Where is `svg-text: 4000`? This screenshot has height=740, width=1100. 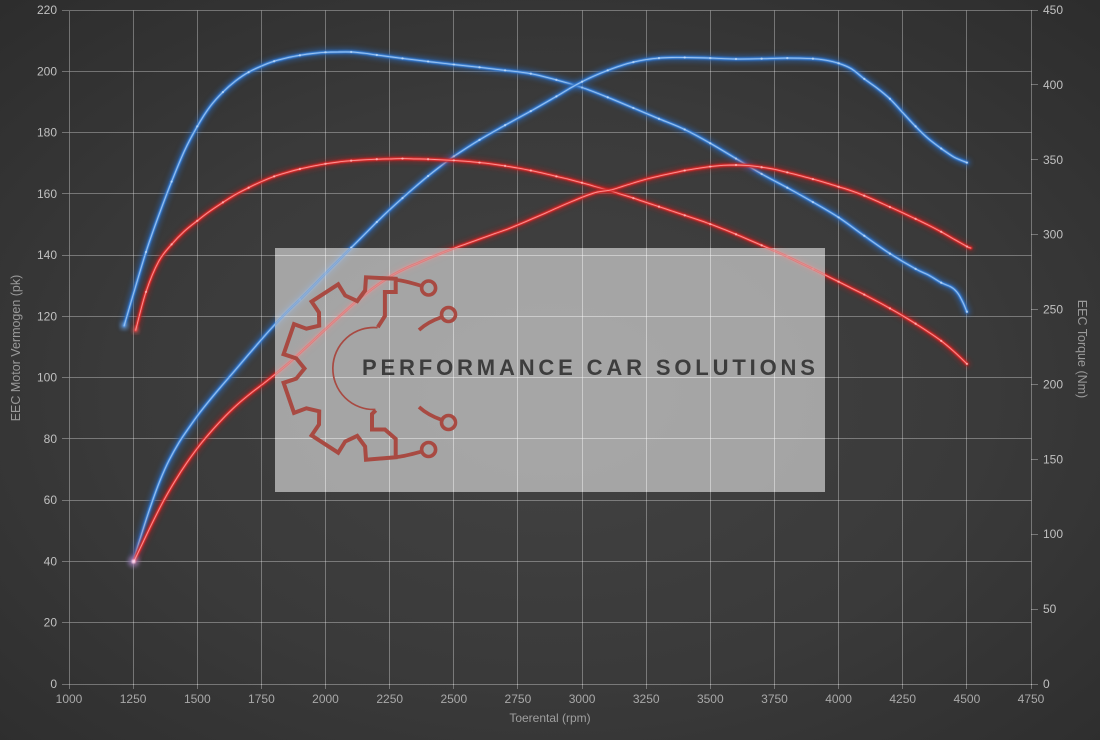
svg-text: 4000 is located at coordinates (838, 699).